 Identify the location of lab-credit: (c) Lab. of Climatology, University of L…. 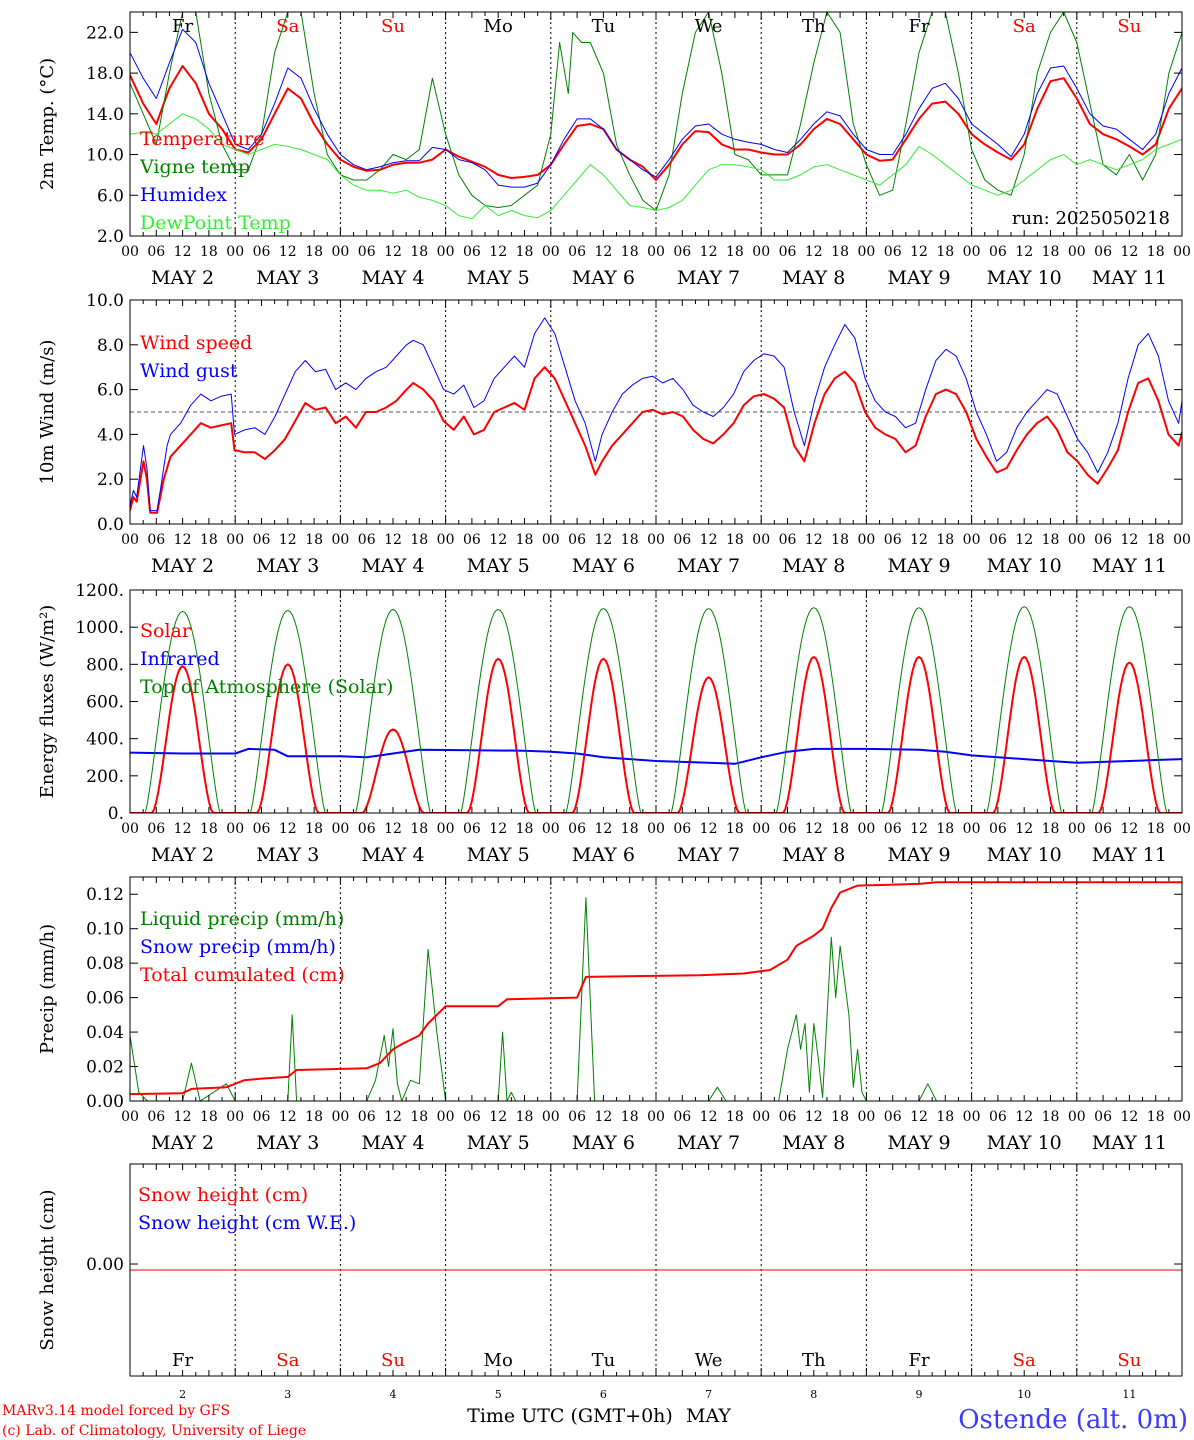
(154, 1431).